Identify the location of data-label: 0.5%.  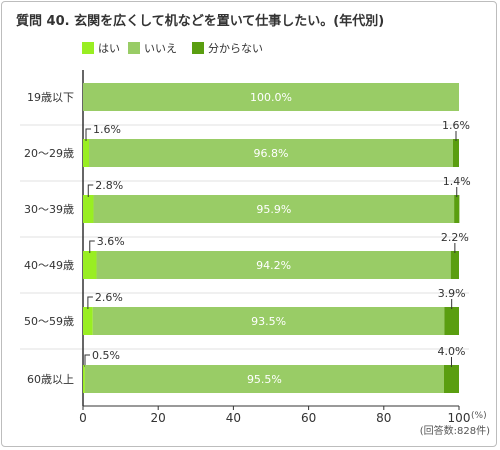
(106, 355).